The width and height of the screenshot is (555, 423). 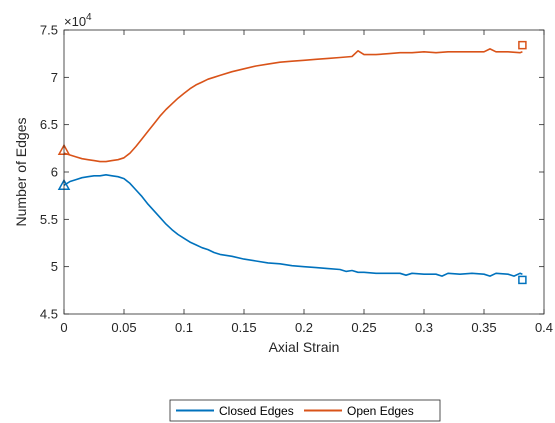 I want to click on y-tick-label: 5.5, so click(x=49, y=219).